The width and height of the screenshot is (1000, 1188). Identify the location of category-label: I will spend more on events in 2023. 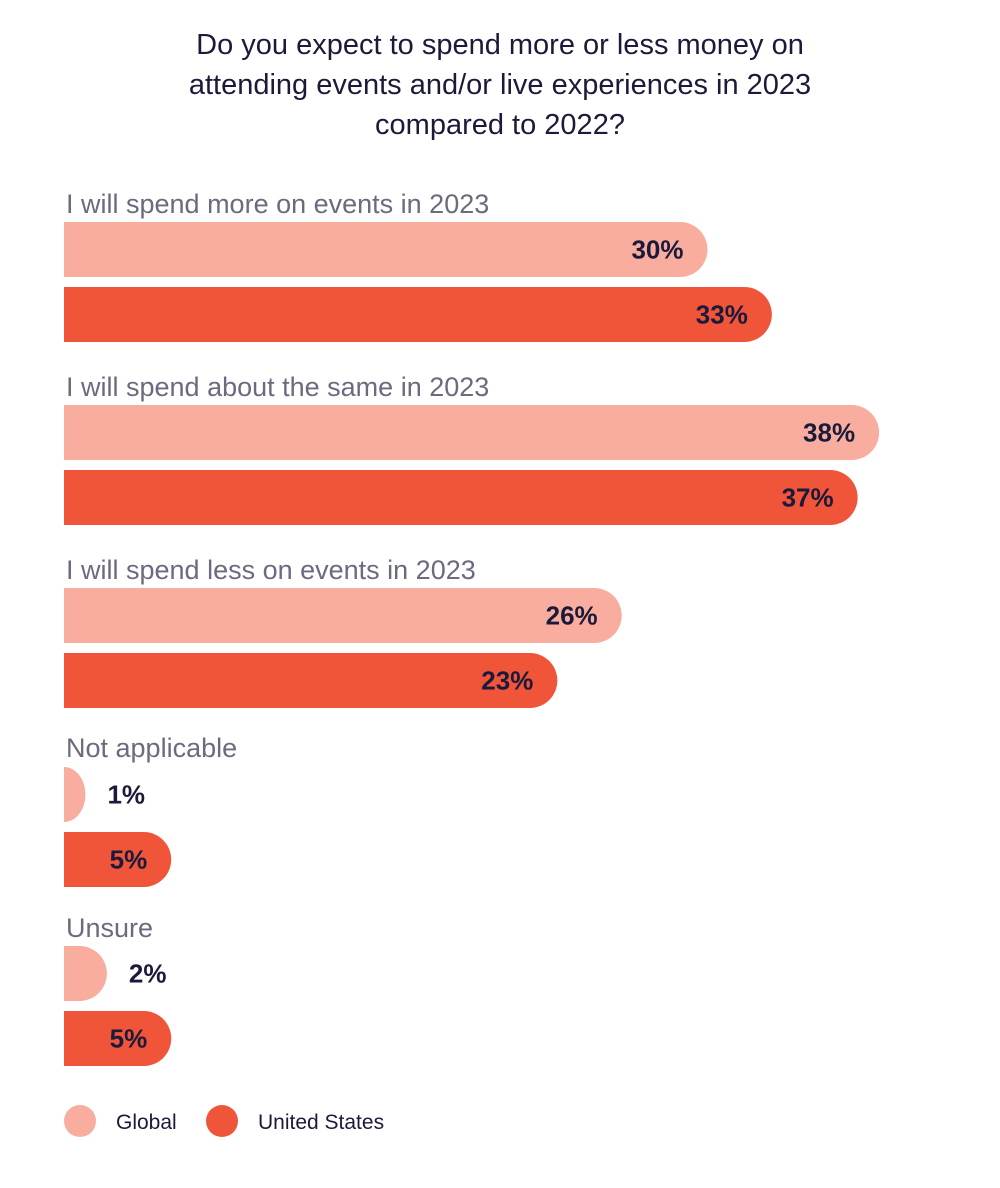
(277, 204).